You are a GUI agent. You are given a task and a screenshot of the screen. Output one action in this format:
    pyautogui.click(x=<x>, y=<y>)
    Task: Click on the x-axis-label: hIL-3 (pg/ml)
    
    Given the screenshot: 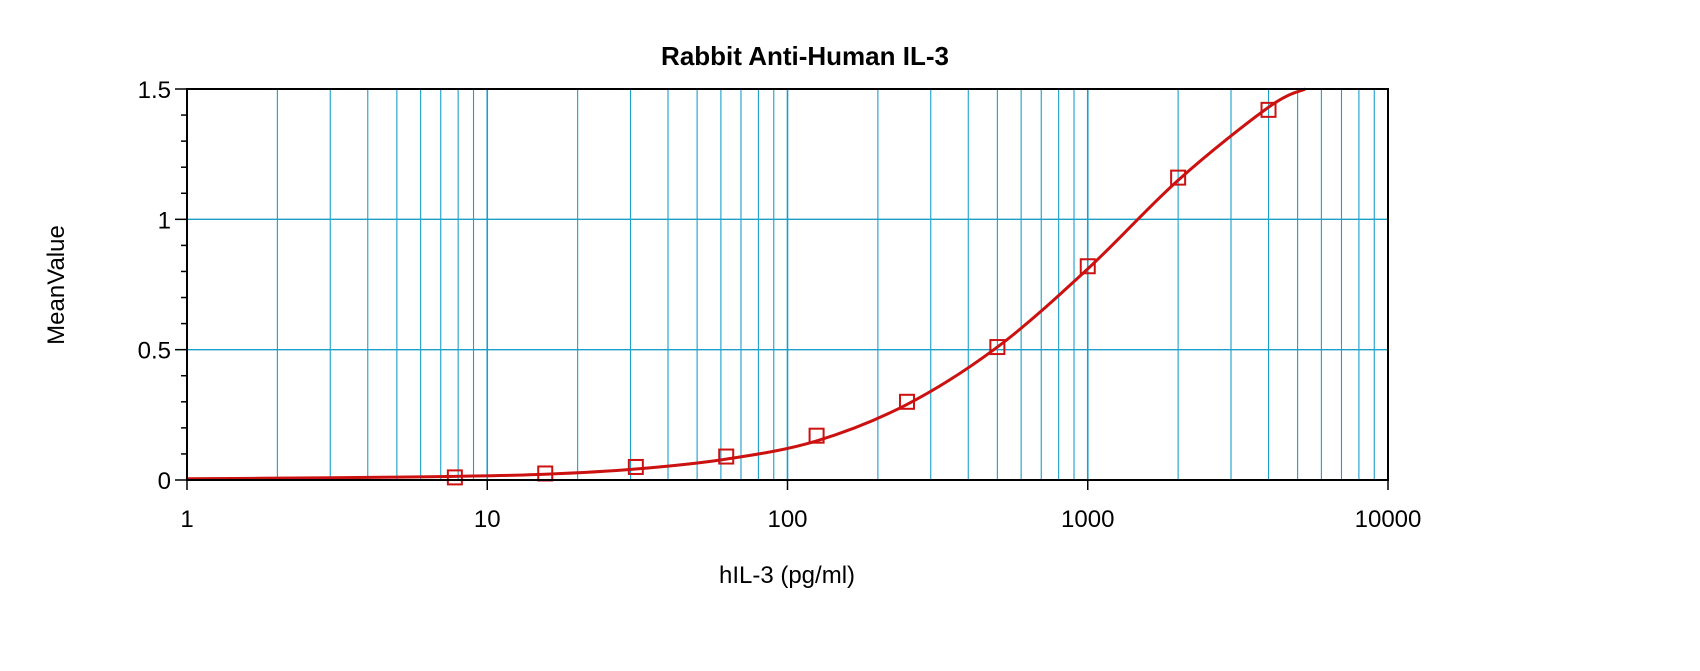 What is the action you would take?
    pyautogui.click(x=787, y=575)
    